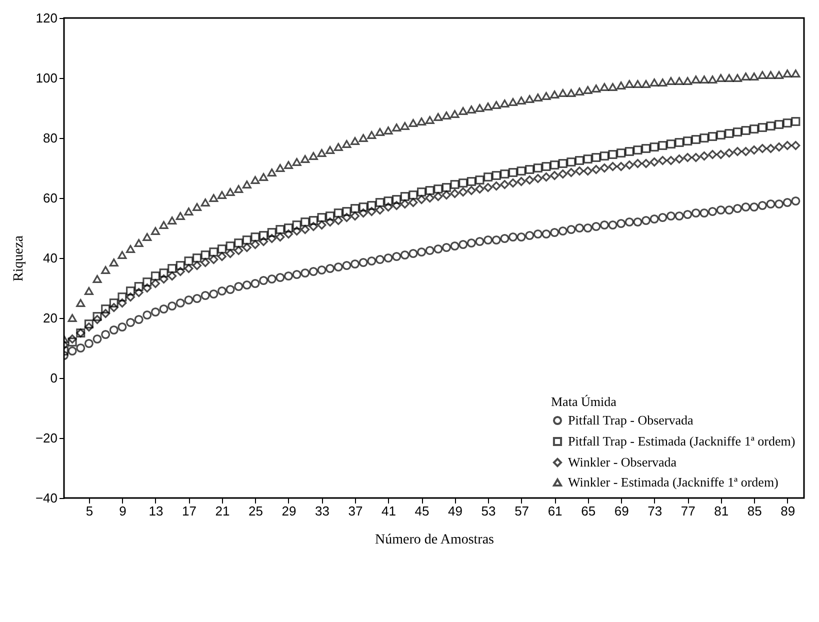  I want to click on y-axis-title: Riqueza, so click(18, 258).